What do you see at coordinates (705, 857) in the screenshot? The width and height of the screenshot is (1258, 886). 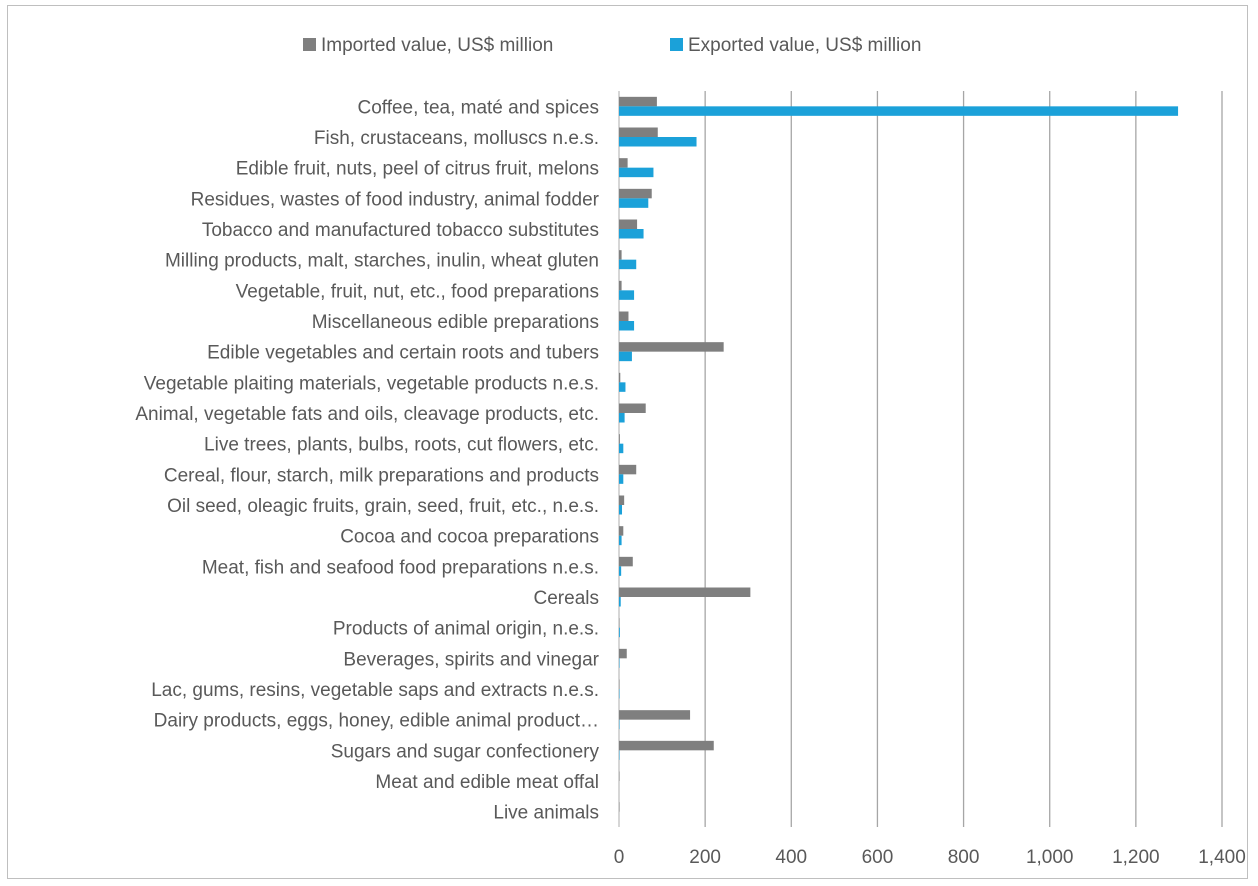 I see `x-tick-label: 200` at bounding box center [705, 857].